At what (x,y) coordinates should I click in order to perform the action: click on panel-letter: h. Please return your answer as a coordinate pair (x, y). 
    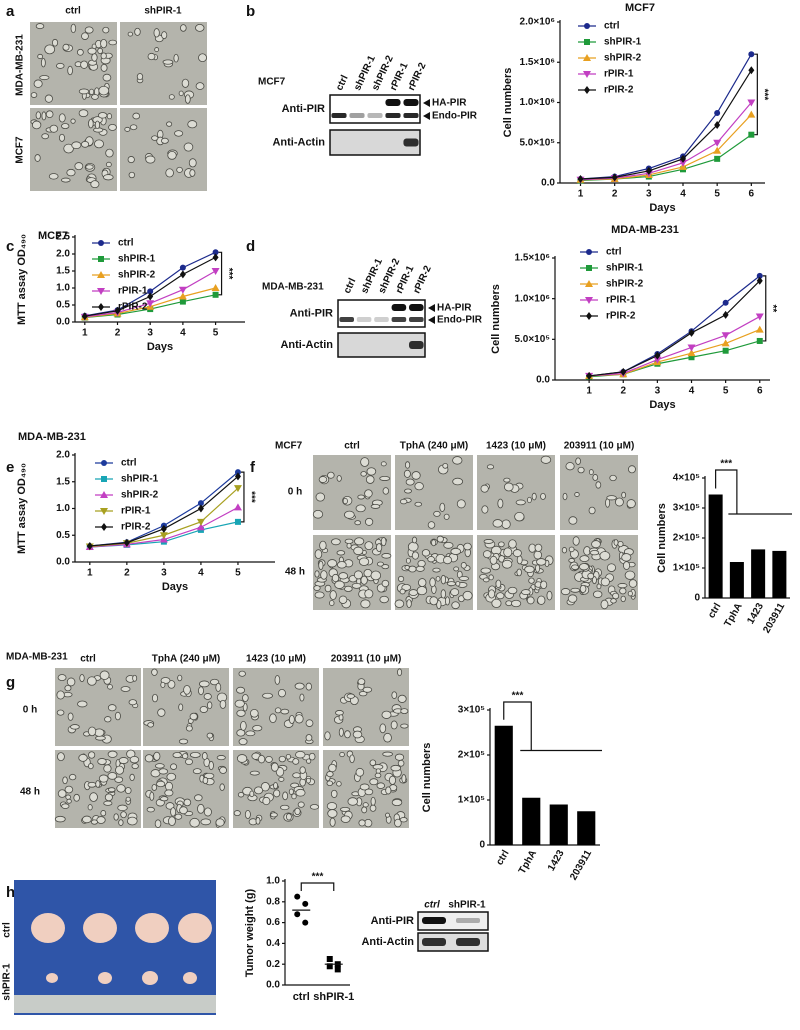
    Looking at the image, I should click on (10, 892).